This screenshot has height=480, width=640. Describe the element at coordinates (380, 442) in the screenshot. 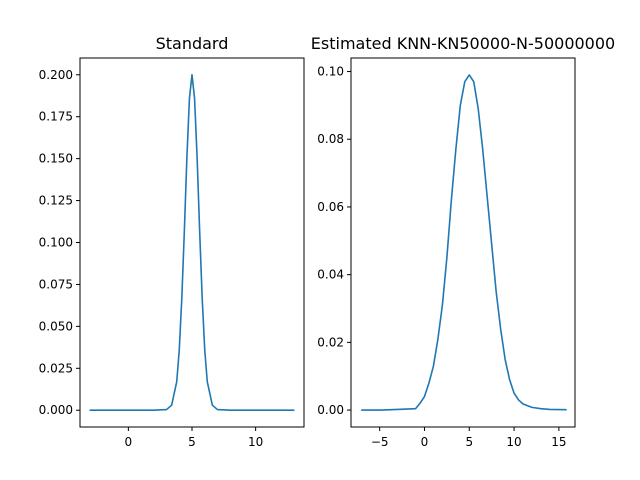

I see `right-x-tick-label: −5` at that location.